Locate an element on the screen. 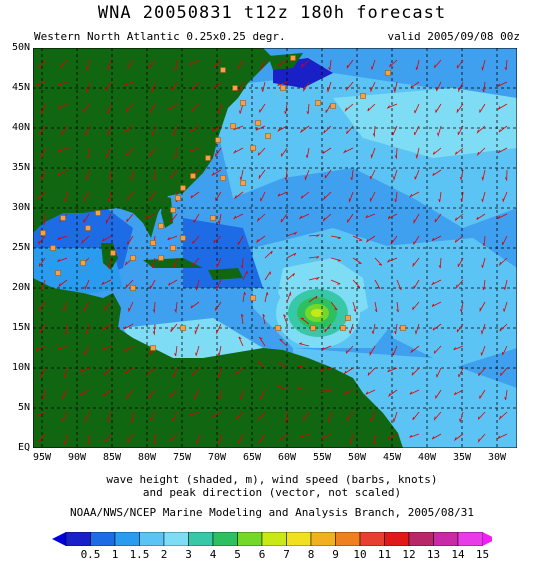 This screenshot has width=544, height=564. lat-label: 10N is located at coordinates (20, 367).